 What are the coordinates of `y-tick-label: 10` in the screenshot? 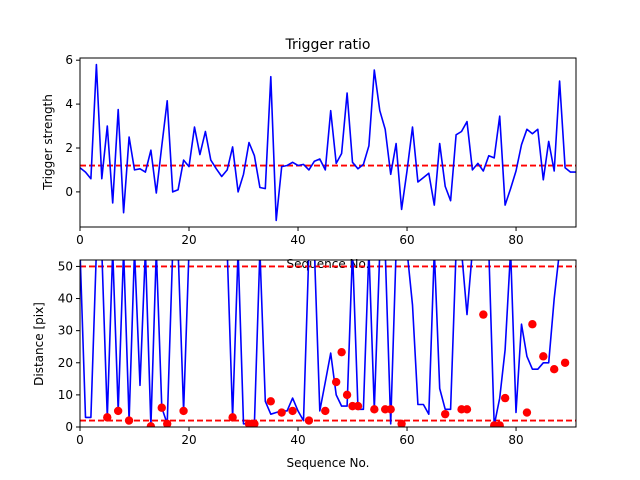 It's located at (65, 395).